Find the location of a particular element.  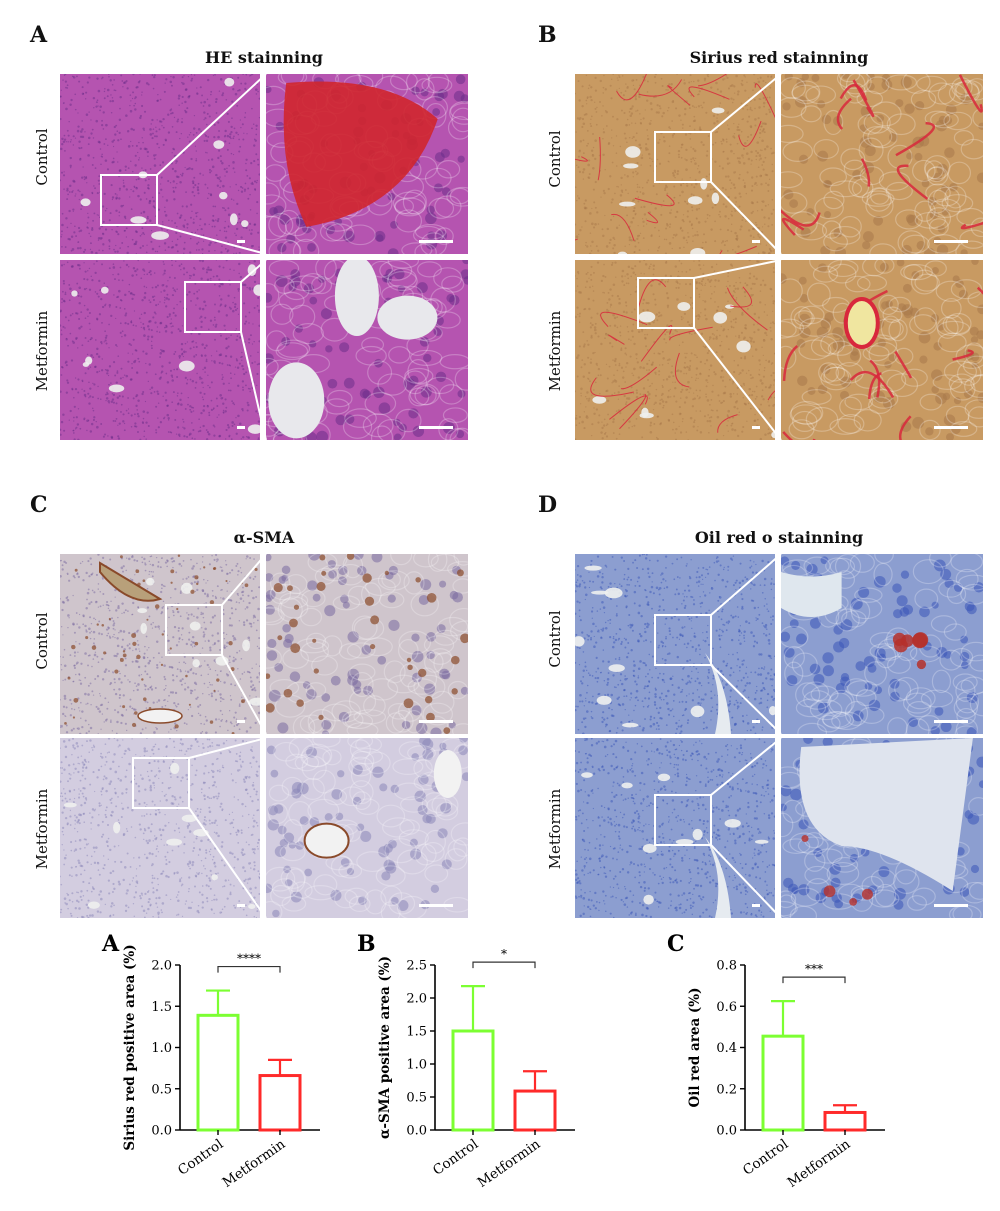

micrograph-he-metformin-zoom is located at coordinates (367, 350).